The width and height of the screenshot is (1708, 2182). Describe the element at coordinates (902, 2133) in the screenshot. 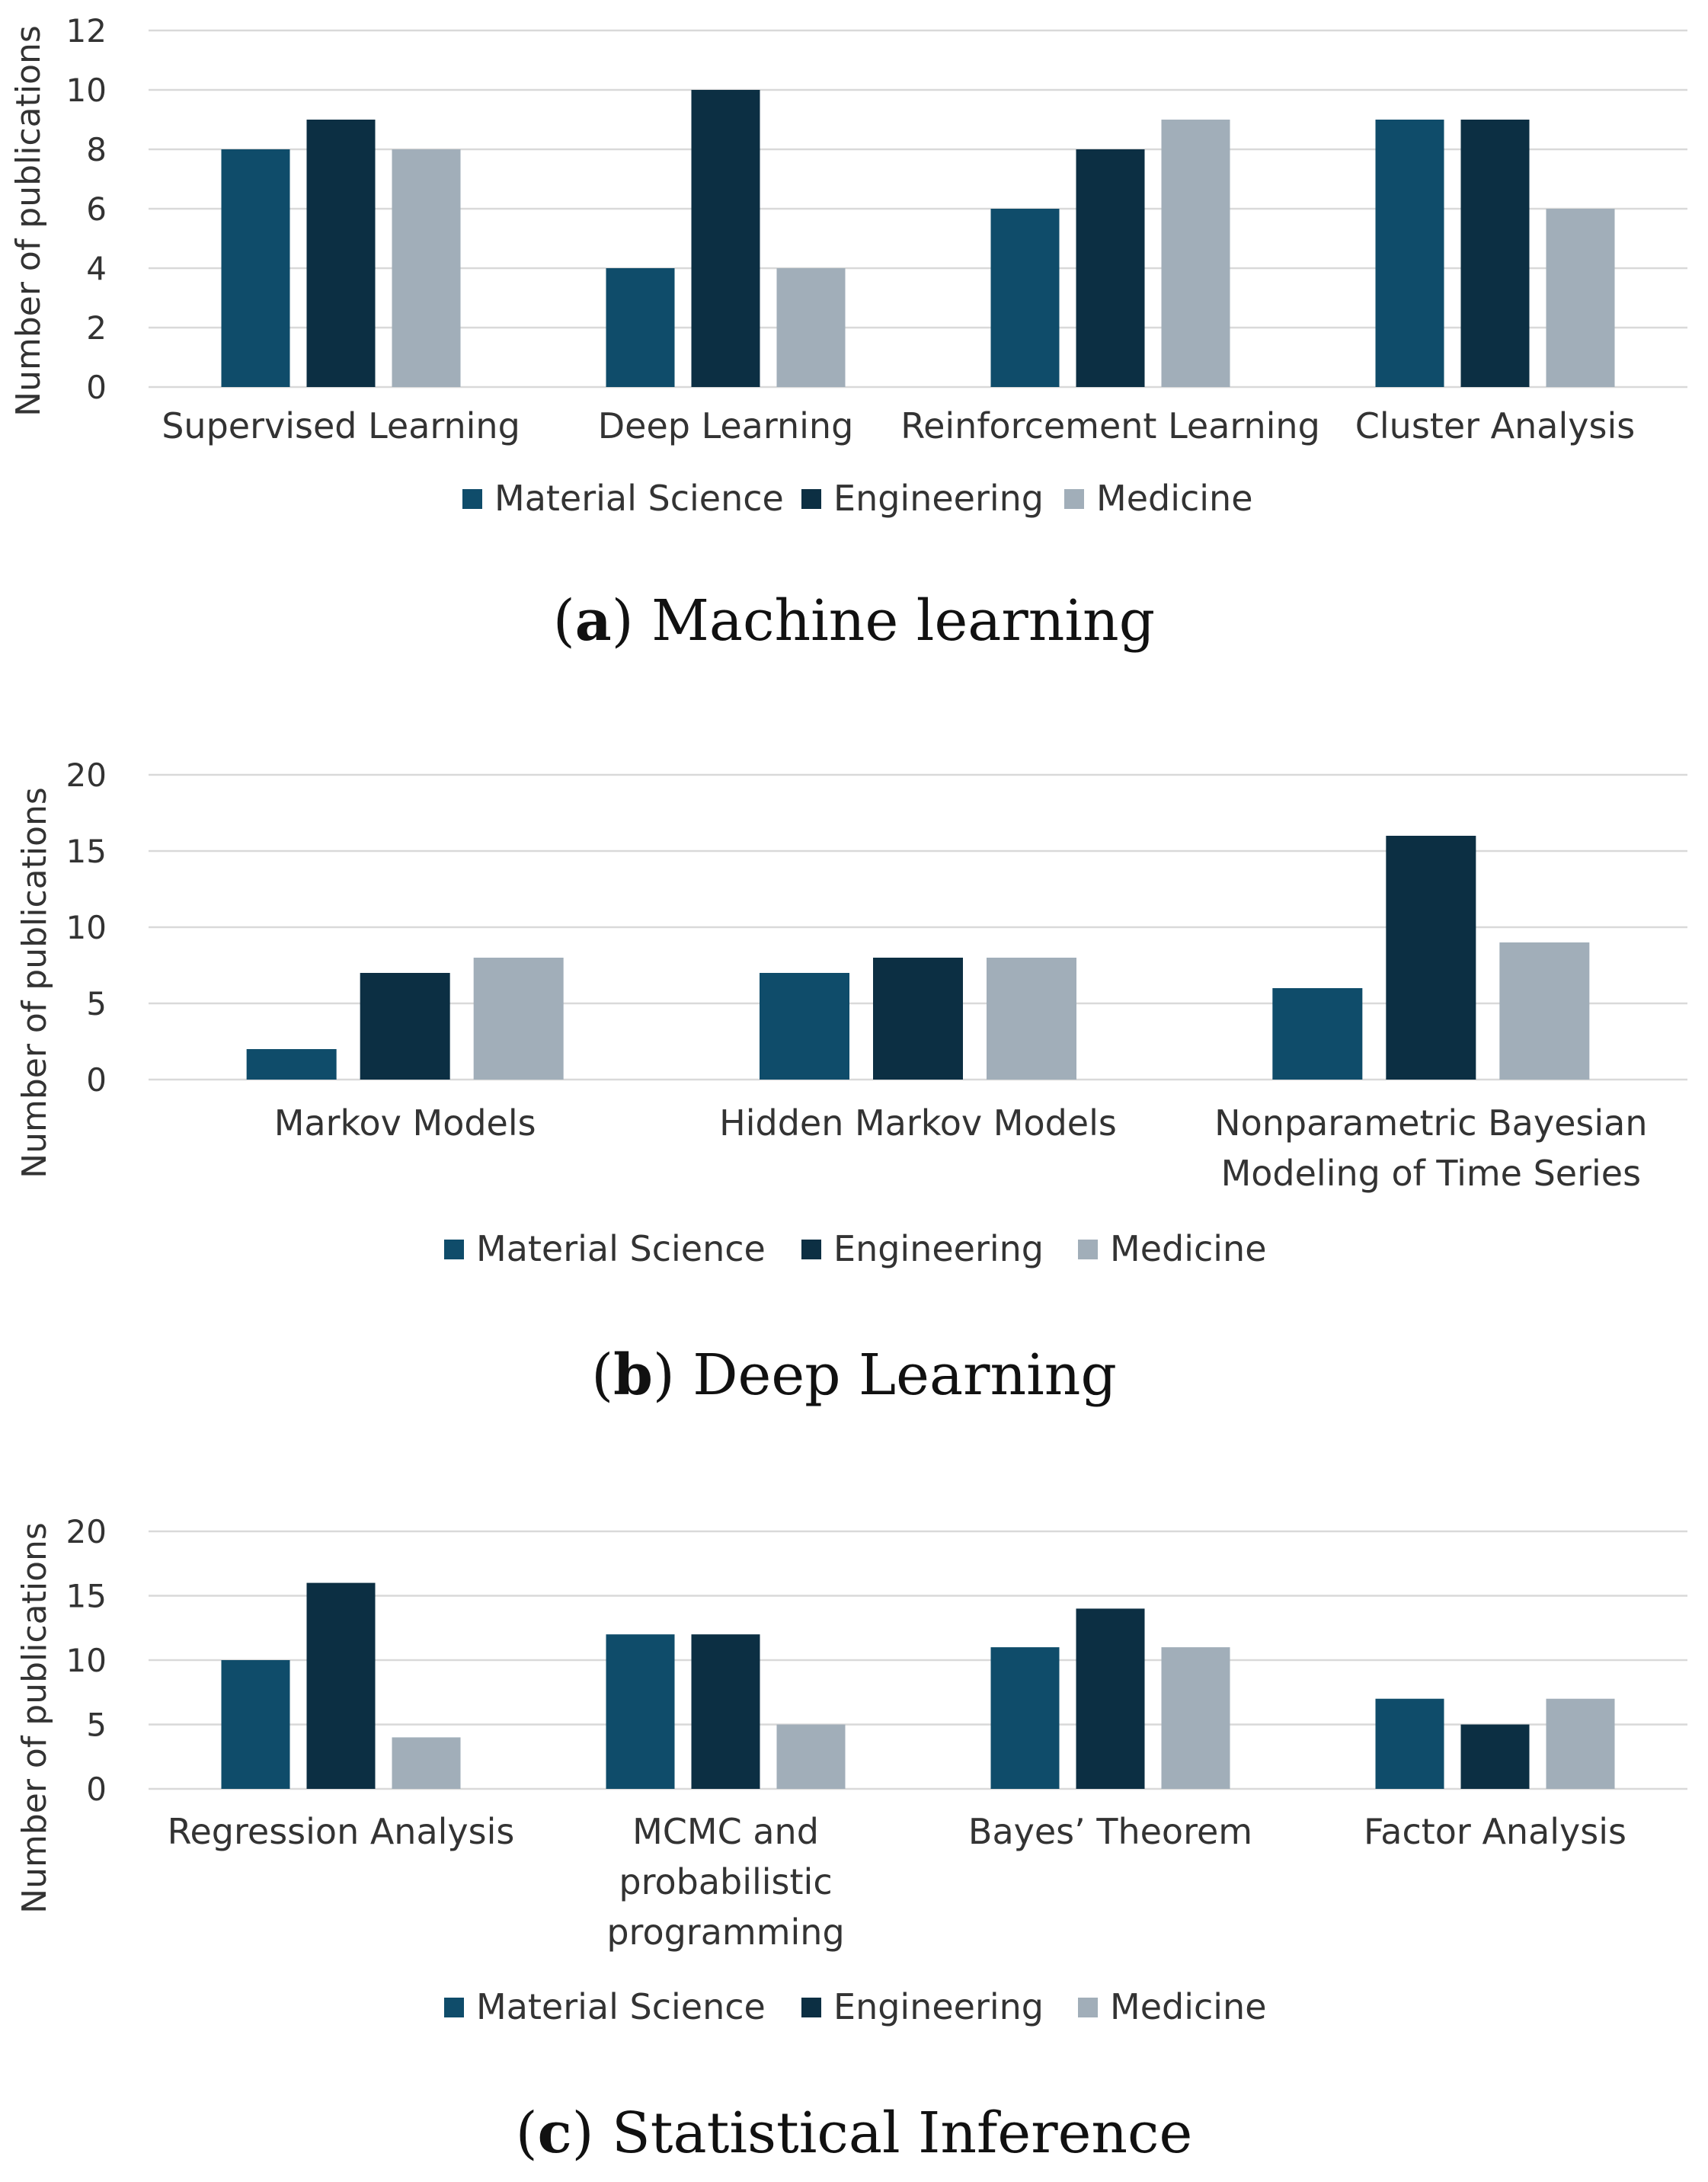

I see `caption-title: Statistical Inference` at that location.